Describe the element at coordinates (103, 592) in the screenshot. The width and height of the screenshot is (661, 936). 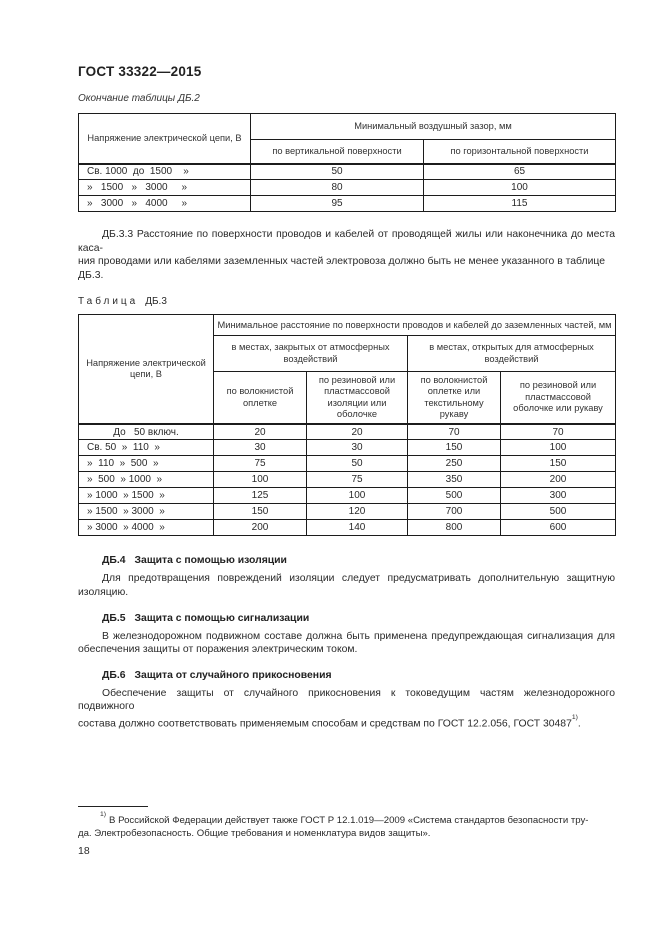
I see `paragraph-line: изоляцию.` at that location.